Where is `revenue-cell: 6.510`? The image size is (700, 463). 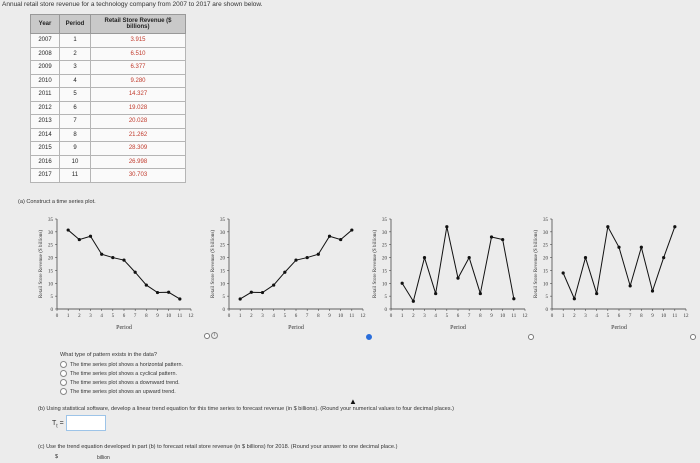
revenue-cell: 6.510 is located at coordinates (138, 53).